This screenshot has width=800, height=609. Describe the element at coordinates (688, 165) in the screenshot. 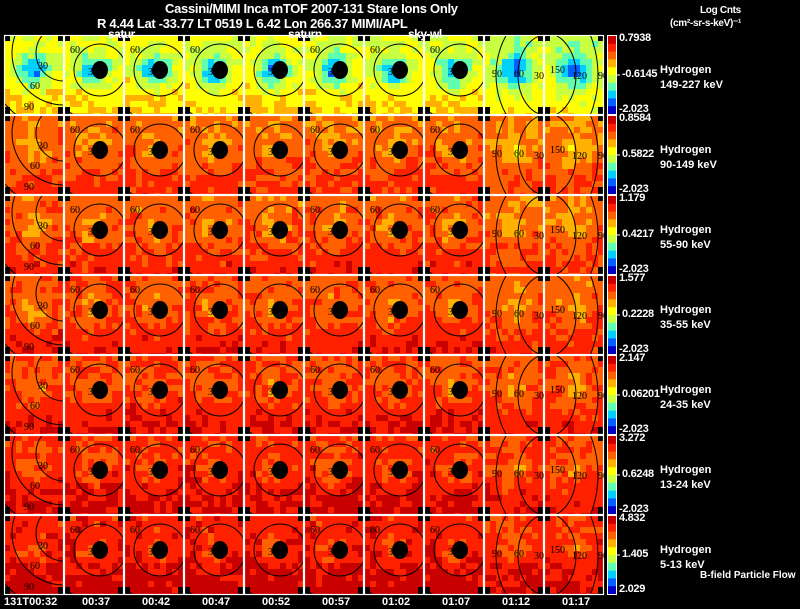

I see `channel-energy: 90-149 keV` at that location.